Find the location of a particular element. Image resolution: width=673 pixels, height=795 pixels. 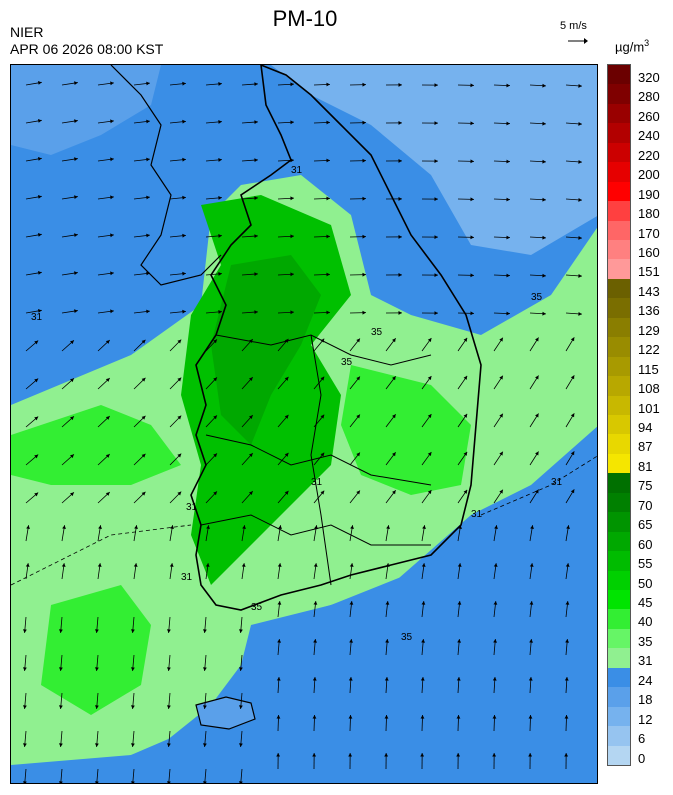

legend-label: 31 is located at coordinates (645, 661).